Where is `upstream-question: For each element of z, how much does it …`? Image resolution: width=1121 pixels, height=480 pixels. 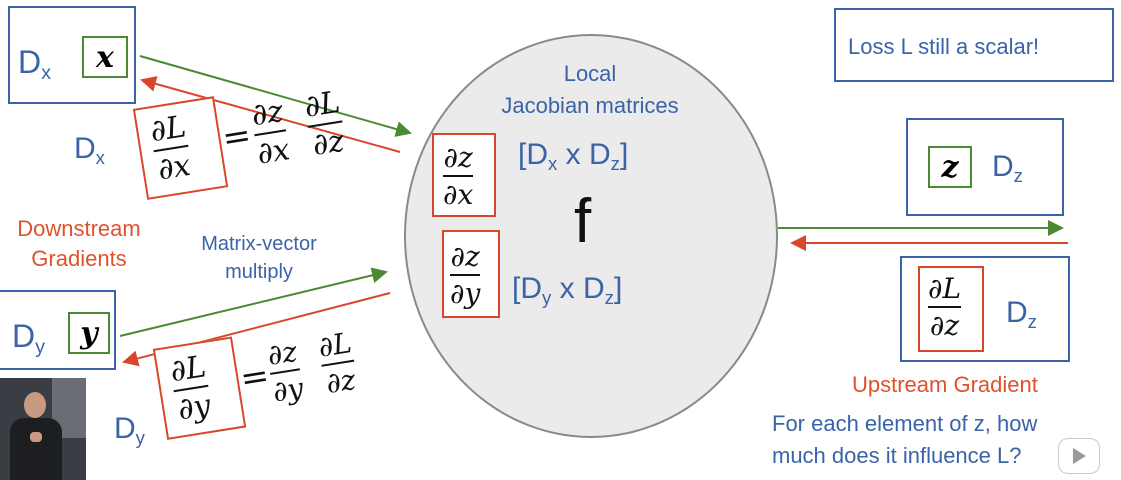 upstream-question: For each element of z, how much does it … is located at coordinates (905, 439).